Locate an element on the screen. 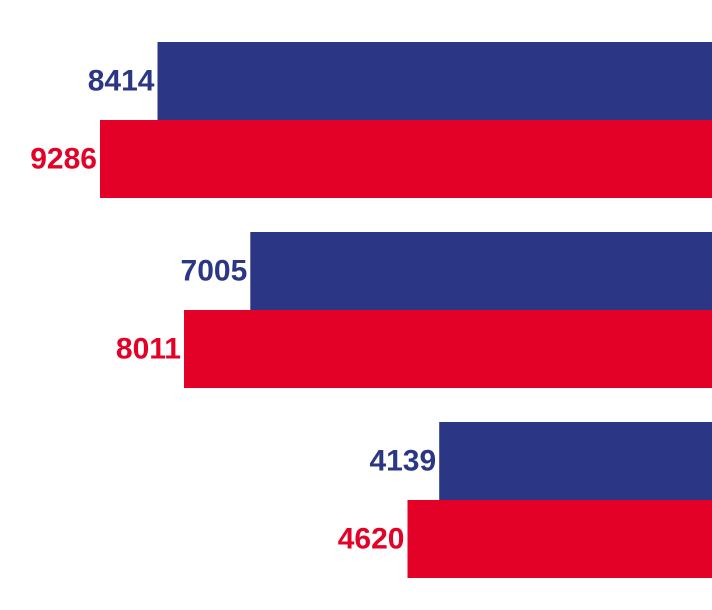 The width and height of the screenshot is (712, 610). bar-series1-group1 is located at coordinates (434, 81).